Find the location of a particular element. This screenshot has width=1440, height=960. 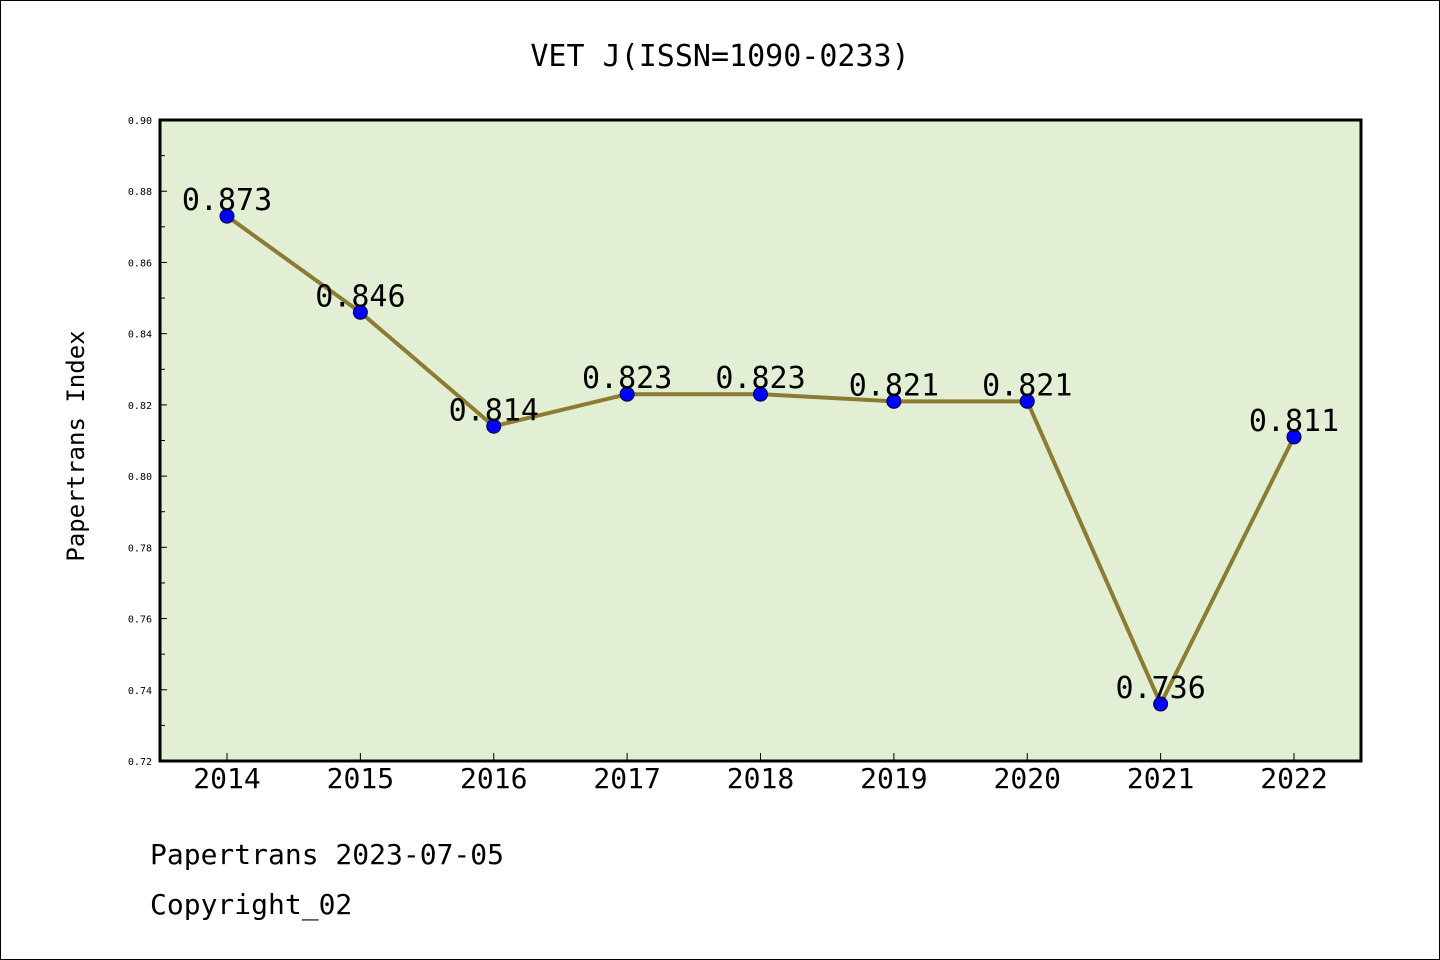

data-label: 0.811 is located at coordinates (1294, 421).